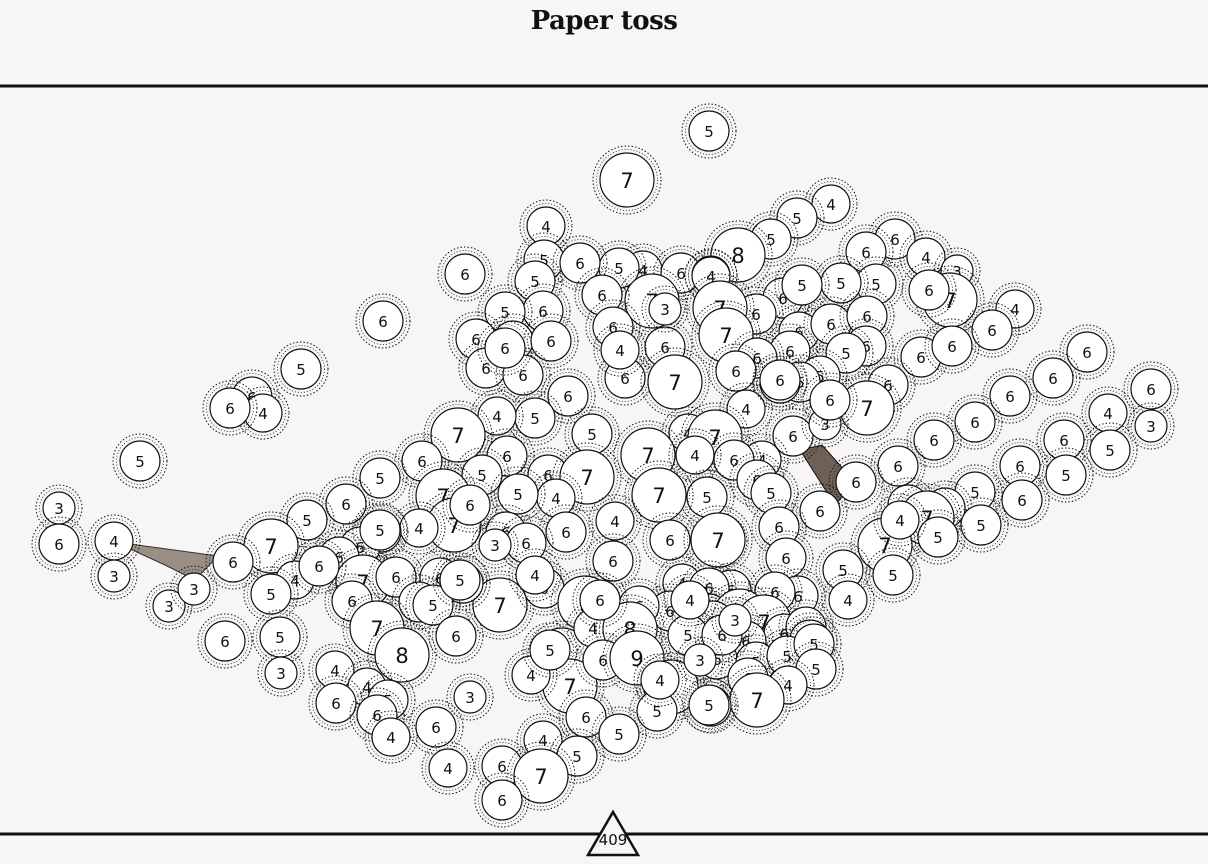 Image resolution: width=1208 pixels, height=864 pixels. I want to click on disc-number: 7, so click(884, 546).